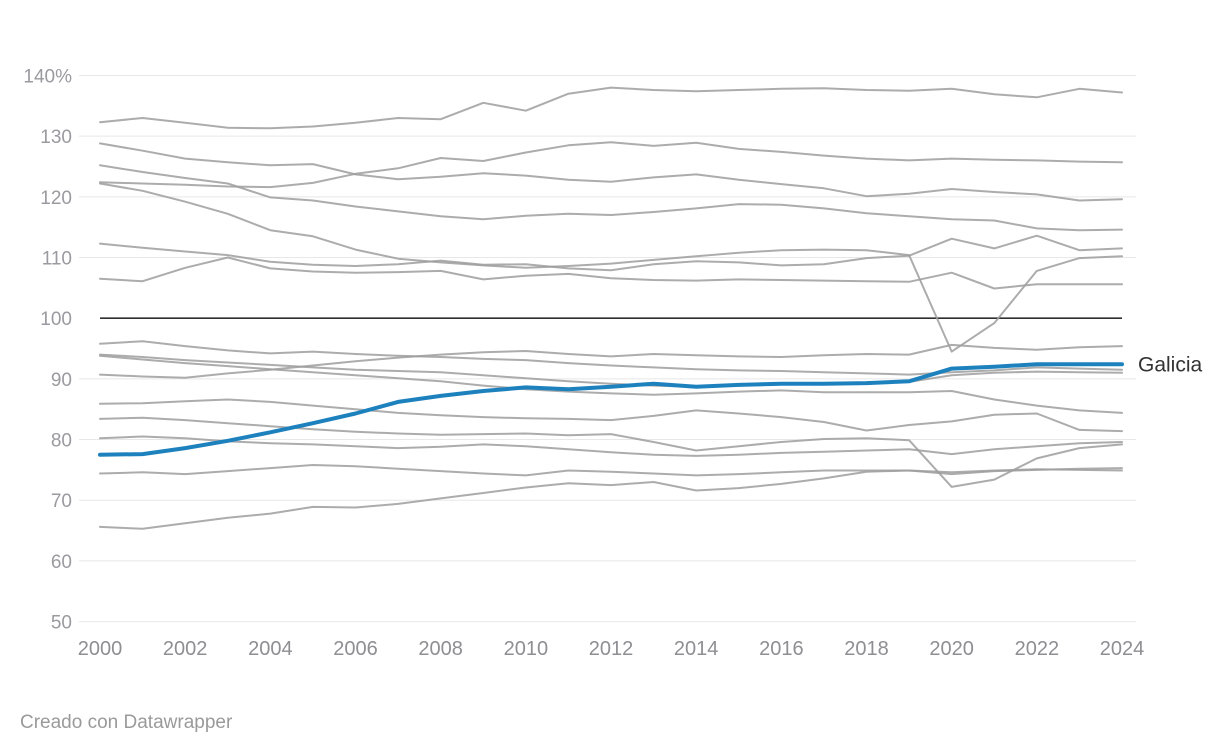 This screenshot has height=748, width=1220. I want to click on x-axis-tick-2004: 2004, so click(270, 649).